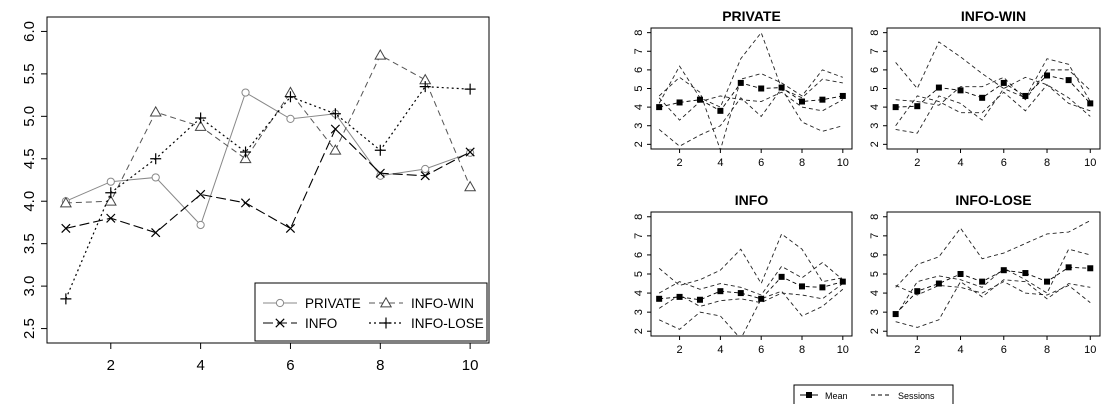 This screenshot has height=404, width=1107. I want to click on legend-label-info-win: INFO-WIN, so click(442, 303).